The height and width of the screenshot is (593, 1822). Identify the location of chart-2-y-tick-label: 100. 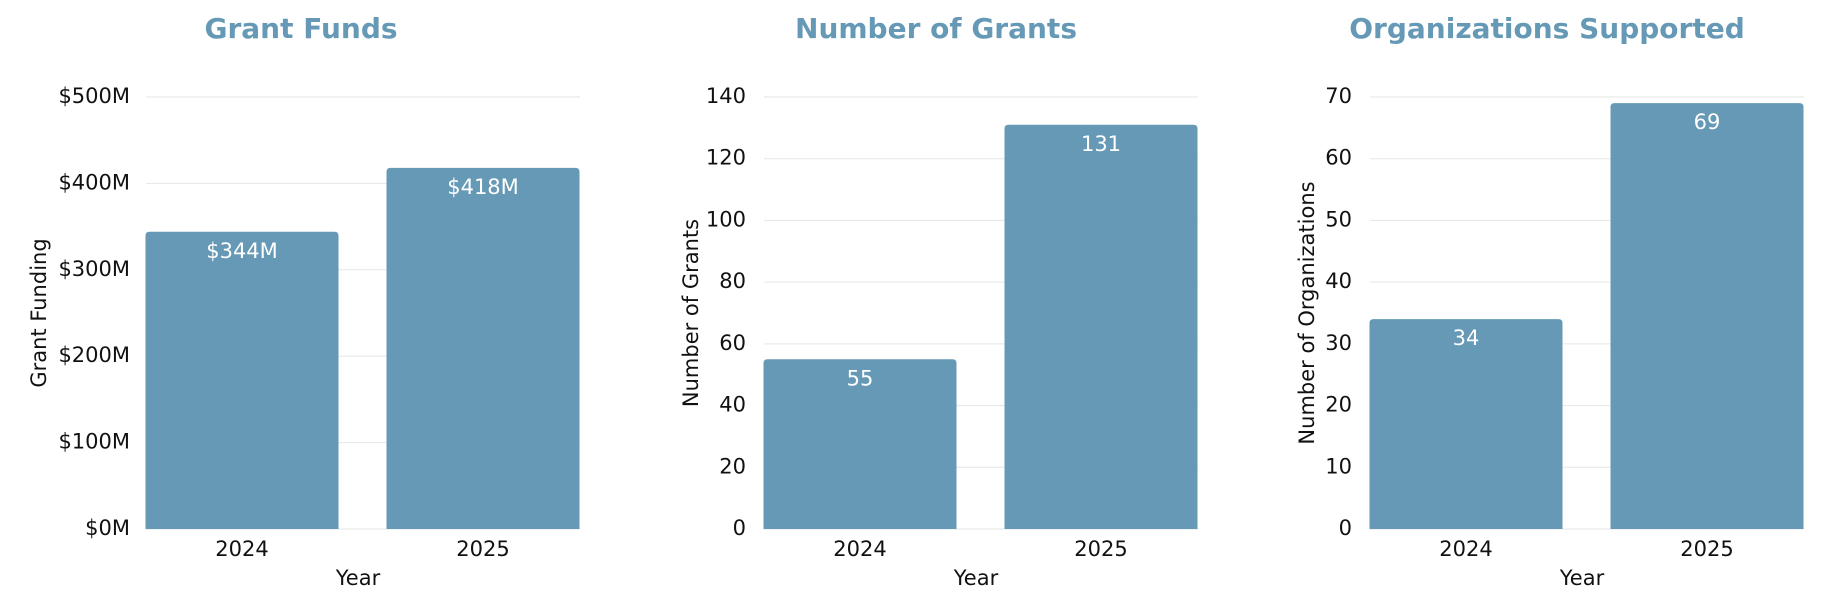
(726, 219).